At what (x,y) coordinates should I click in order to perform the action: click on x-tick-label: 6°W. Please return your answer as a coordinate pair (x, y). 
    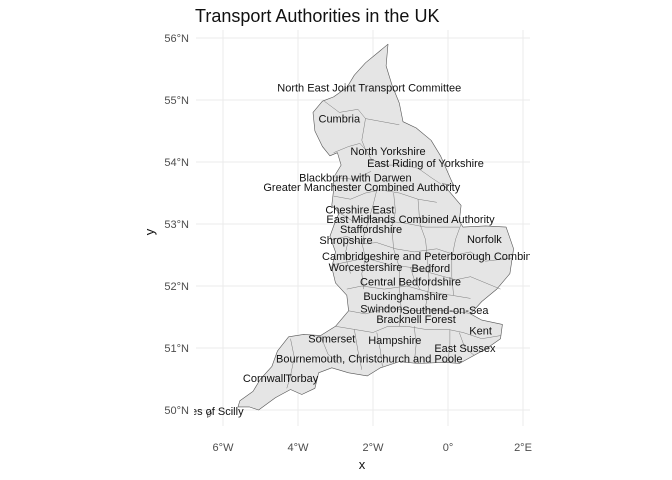
    Looking at the image, I should click on (224, 448).